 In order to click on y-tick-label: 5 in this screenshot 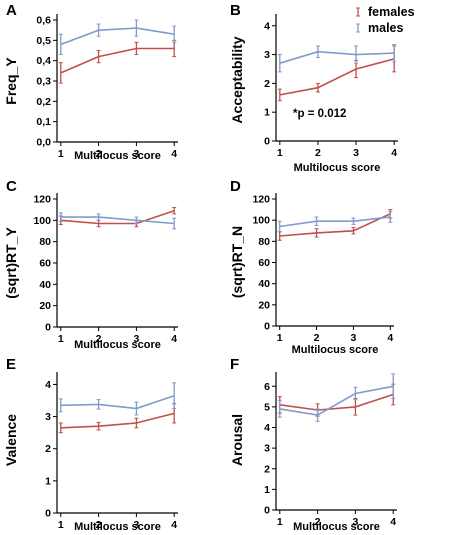, I will do `click(267, 407)`.